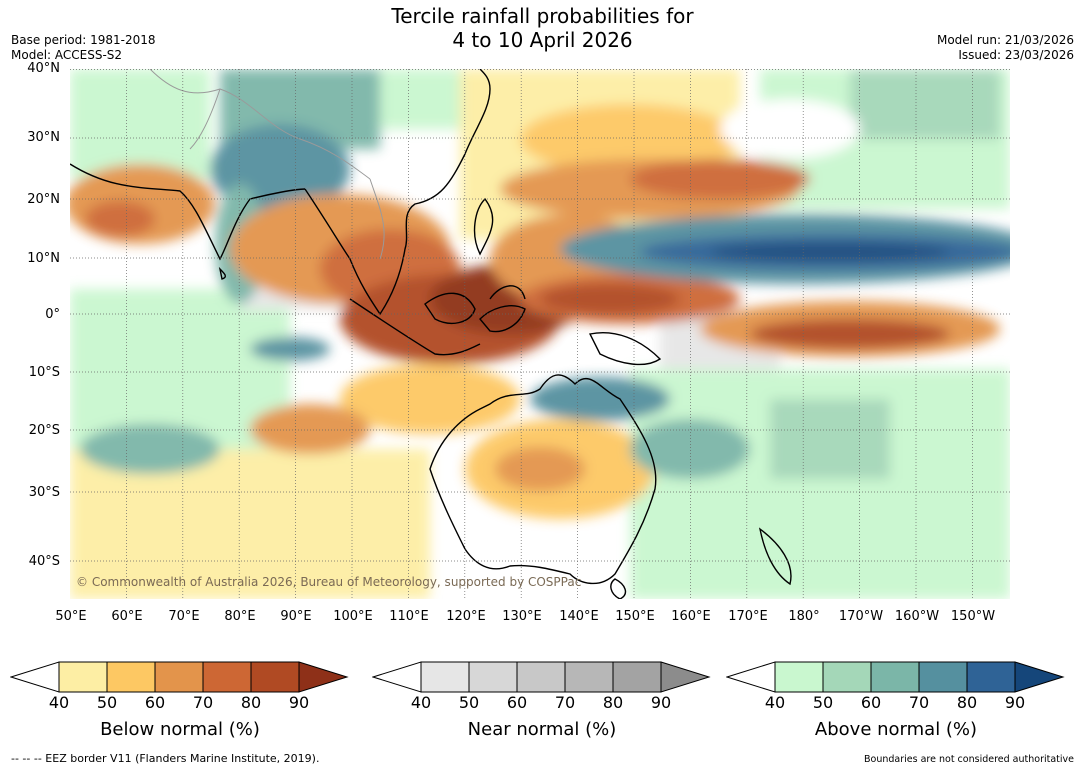 This screenshot has height=770, width=1085. I want to click on lon-label: 170°W, so click(861, 616).